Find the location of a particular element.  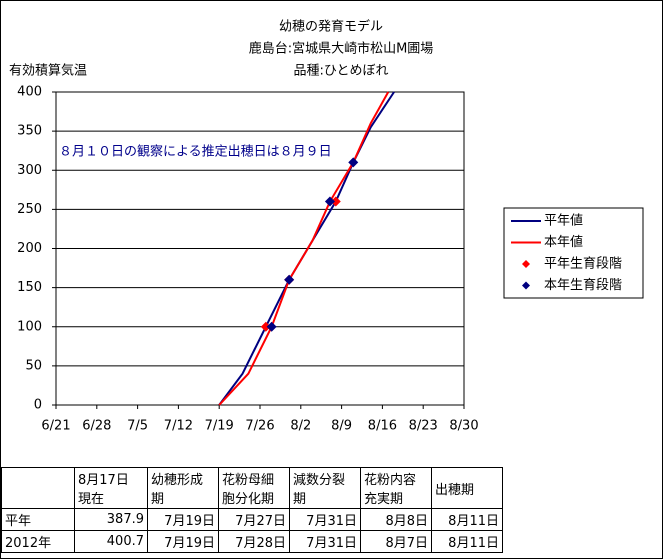

x-tick-label: 8/2 is located at coordinates (300, 426).